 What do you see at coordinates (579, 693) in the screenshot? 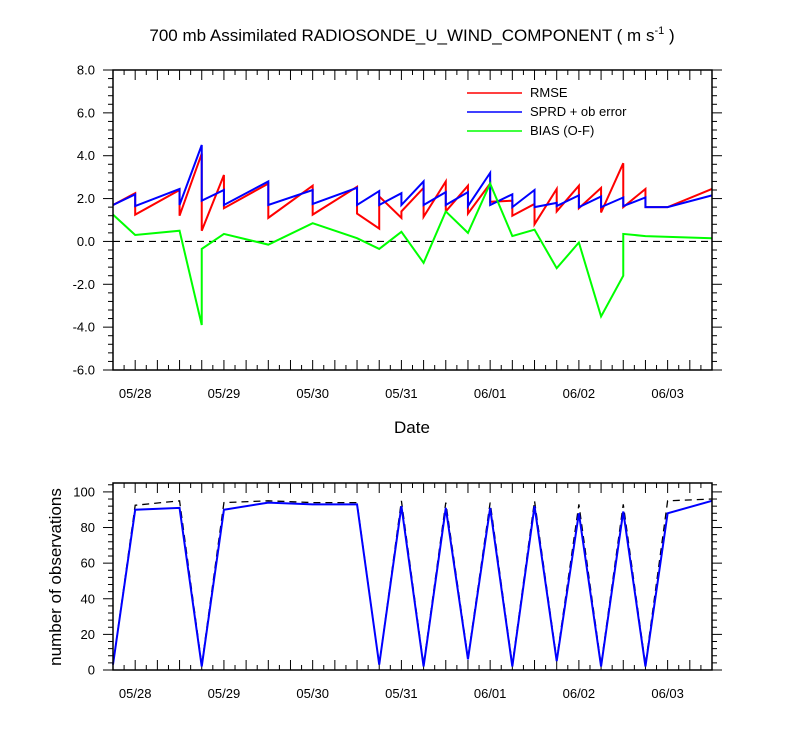
I see `bottom-x-tick-label: 06/02` at bounding box center [579, 693].